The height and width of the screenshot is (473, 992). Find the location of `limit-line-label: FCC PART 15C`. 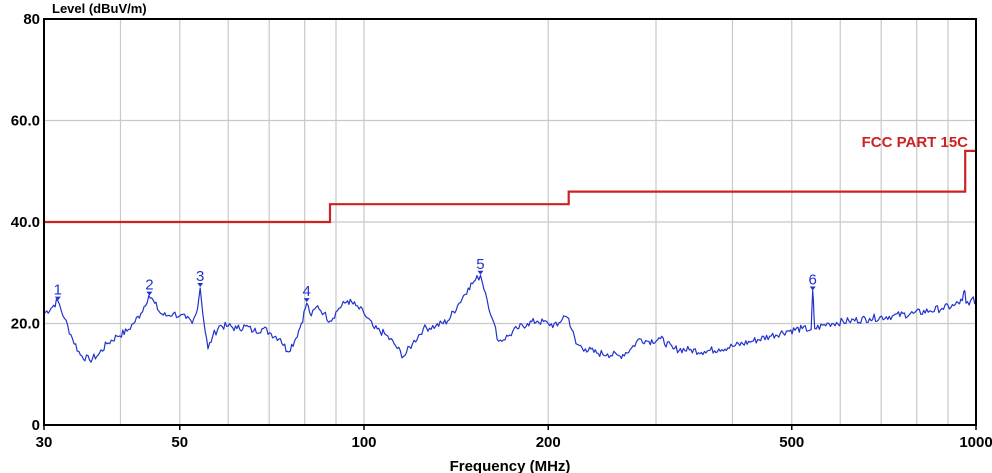

limit-line-label: FCC PART 15C is located at coordinates (915, 142).